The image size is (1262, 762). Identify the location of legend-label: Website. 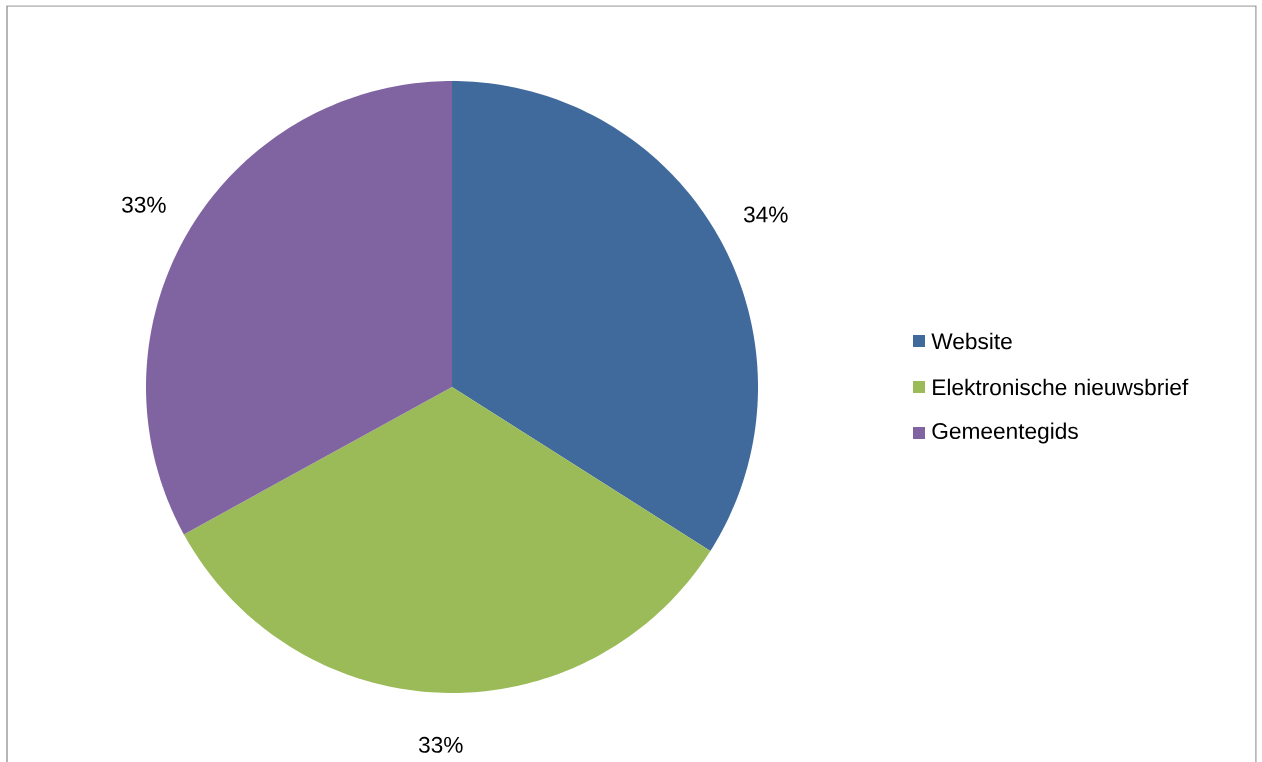
(971, 341).